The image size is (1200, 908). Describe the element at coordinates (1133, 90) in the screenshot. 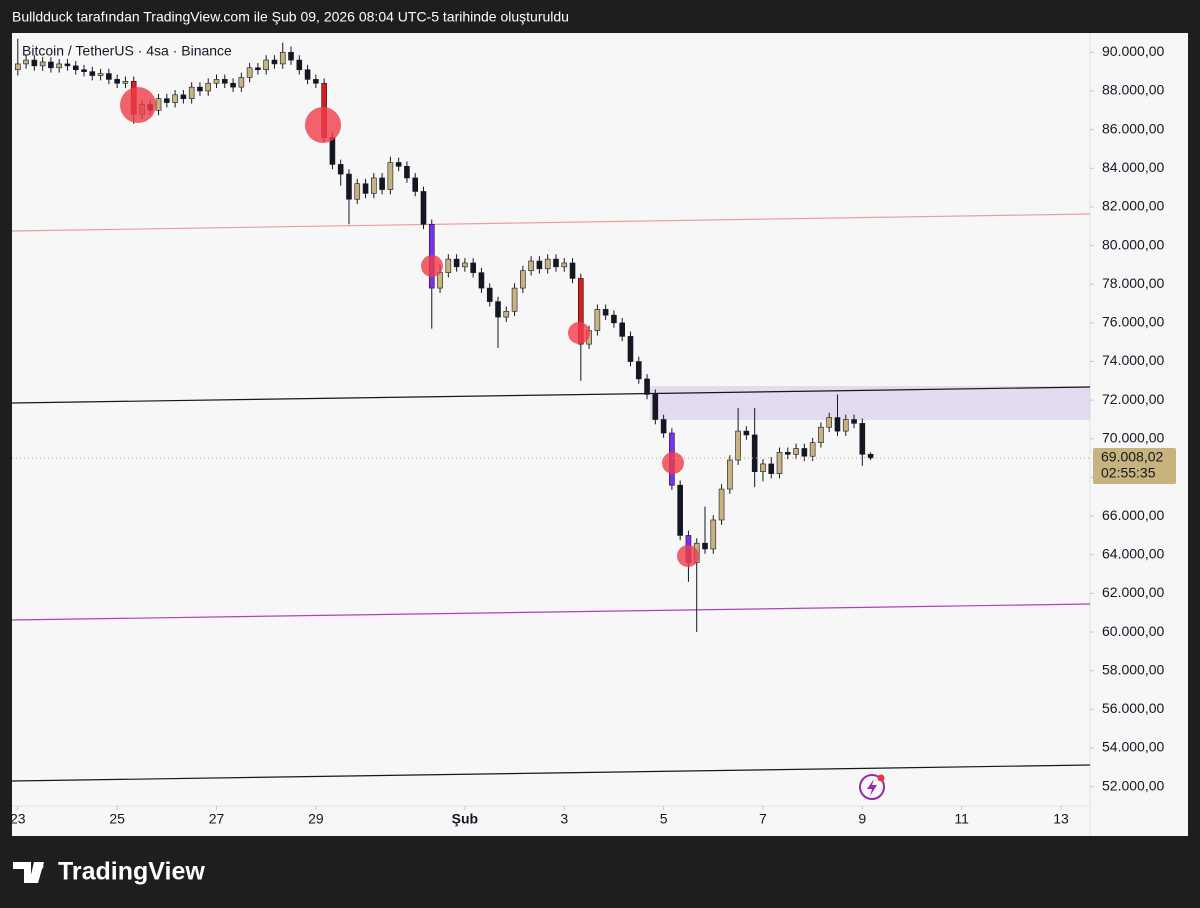

I see `y-tick-label: 88.000,00` at that location.